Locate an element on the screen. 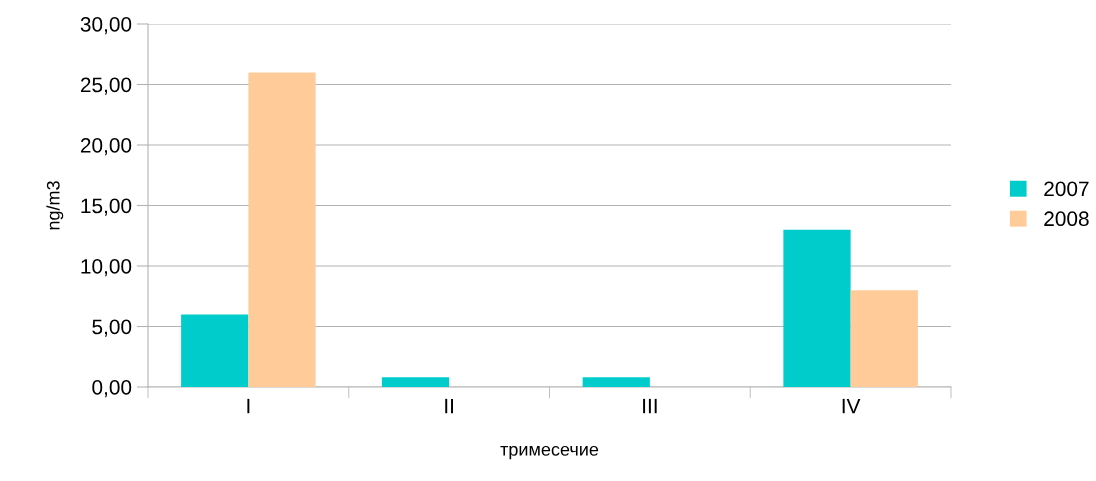  y-tick-label: 5,00 is located at coordinates (112, 328).